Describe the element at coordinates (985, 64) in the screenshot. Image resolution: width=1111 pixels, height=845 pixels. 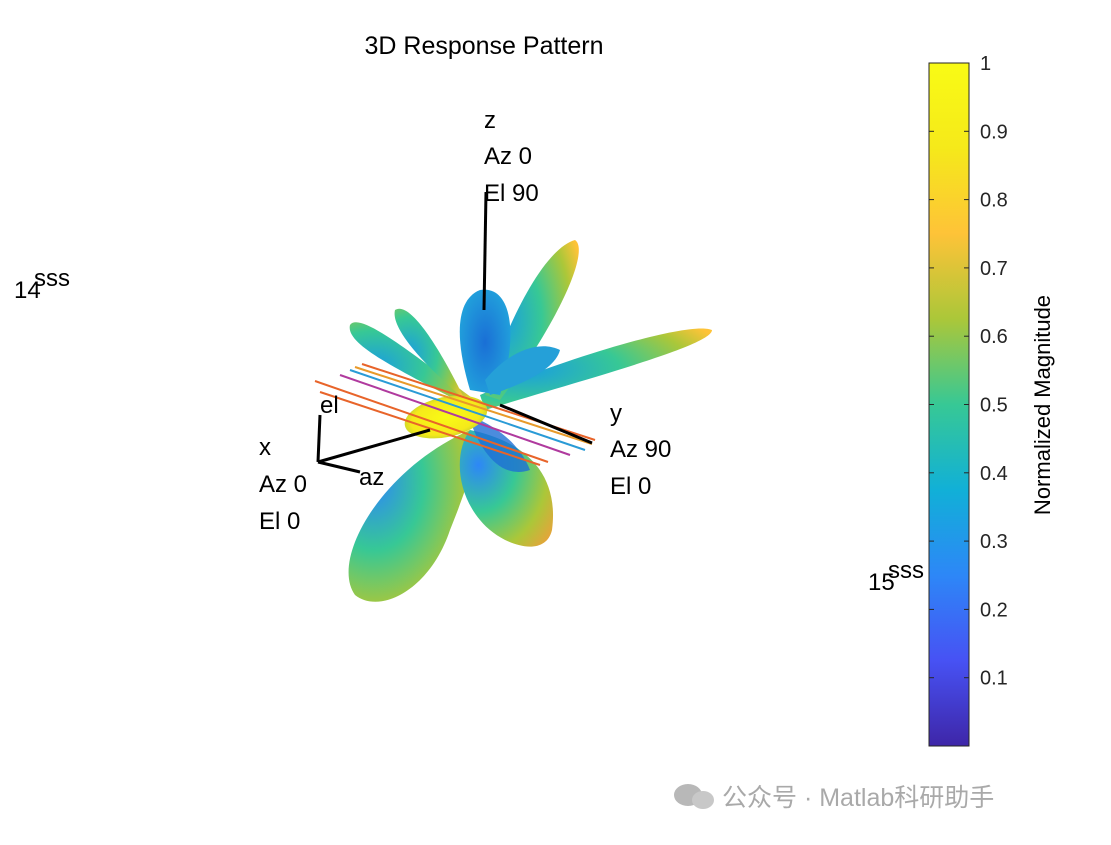
I see `colorbar-tick-label: 1` at that location.